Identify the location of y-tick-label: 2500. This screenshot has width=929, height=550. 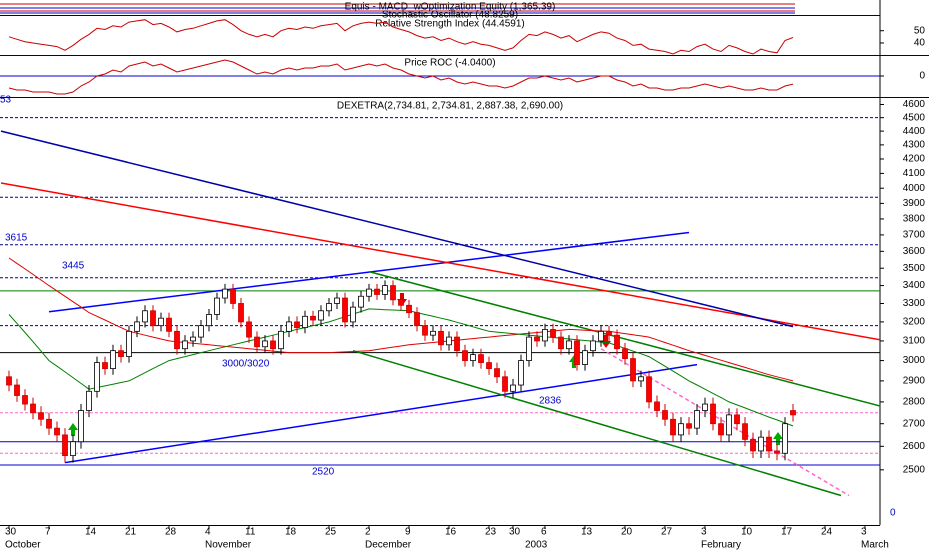
(914, 469).